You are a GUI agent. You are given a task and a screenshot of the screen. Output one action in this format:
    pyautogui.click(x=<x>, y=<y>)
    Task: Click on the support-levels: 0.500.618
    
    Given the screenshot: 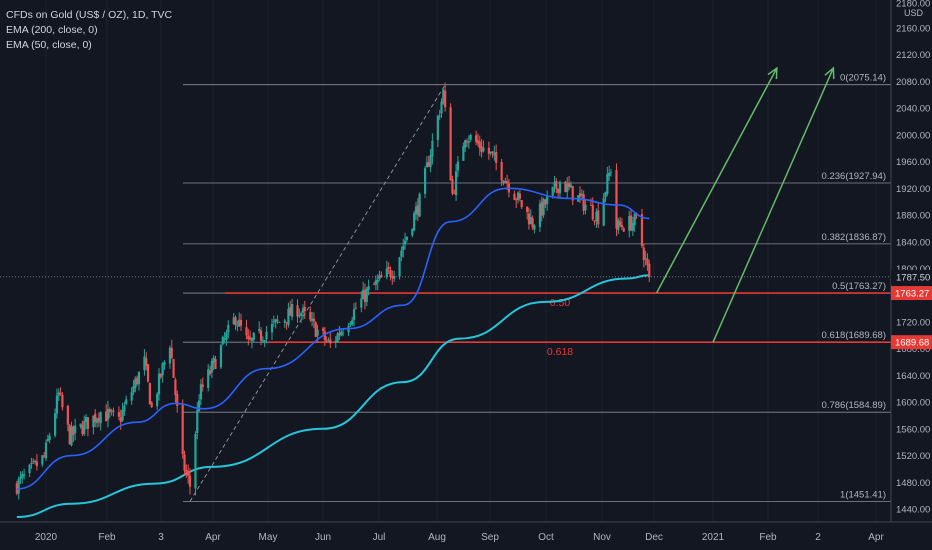 What is the action you would take?
    pyautogui.click(x=558, y=325)
    